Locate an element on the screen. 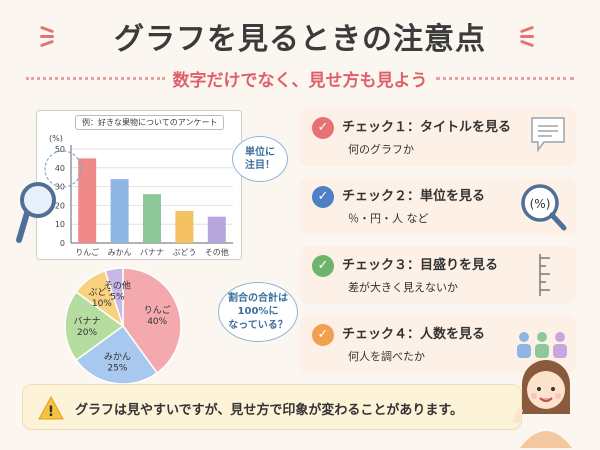 Image resolution: width=600 pixels, height=450 pixels. subtitle: 数字だけでなく、見せ方も見よう is located at coordinates (300, 80).